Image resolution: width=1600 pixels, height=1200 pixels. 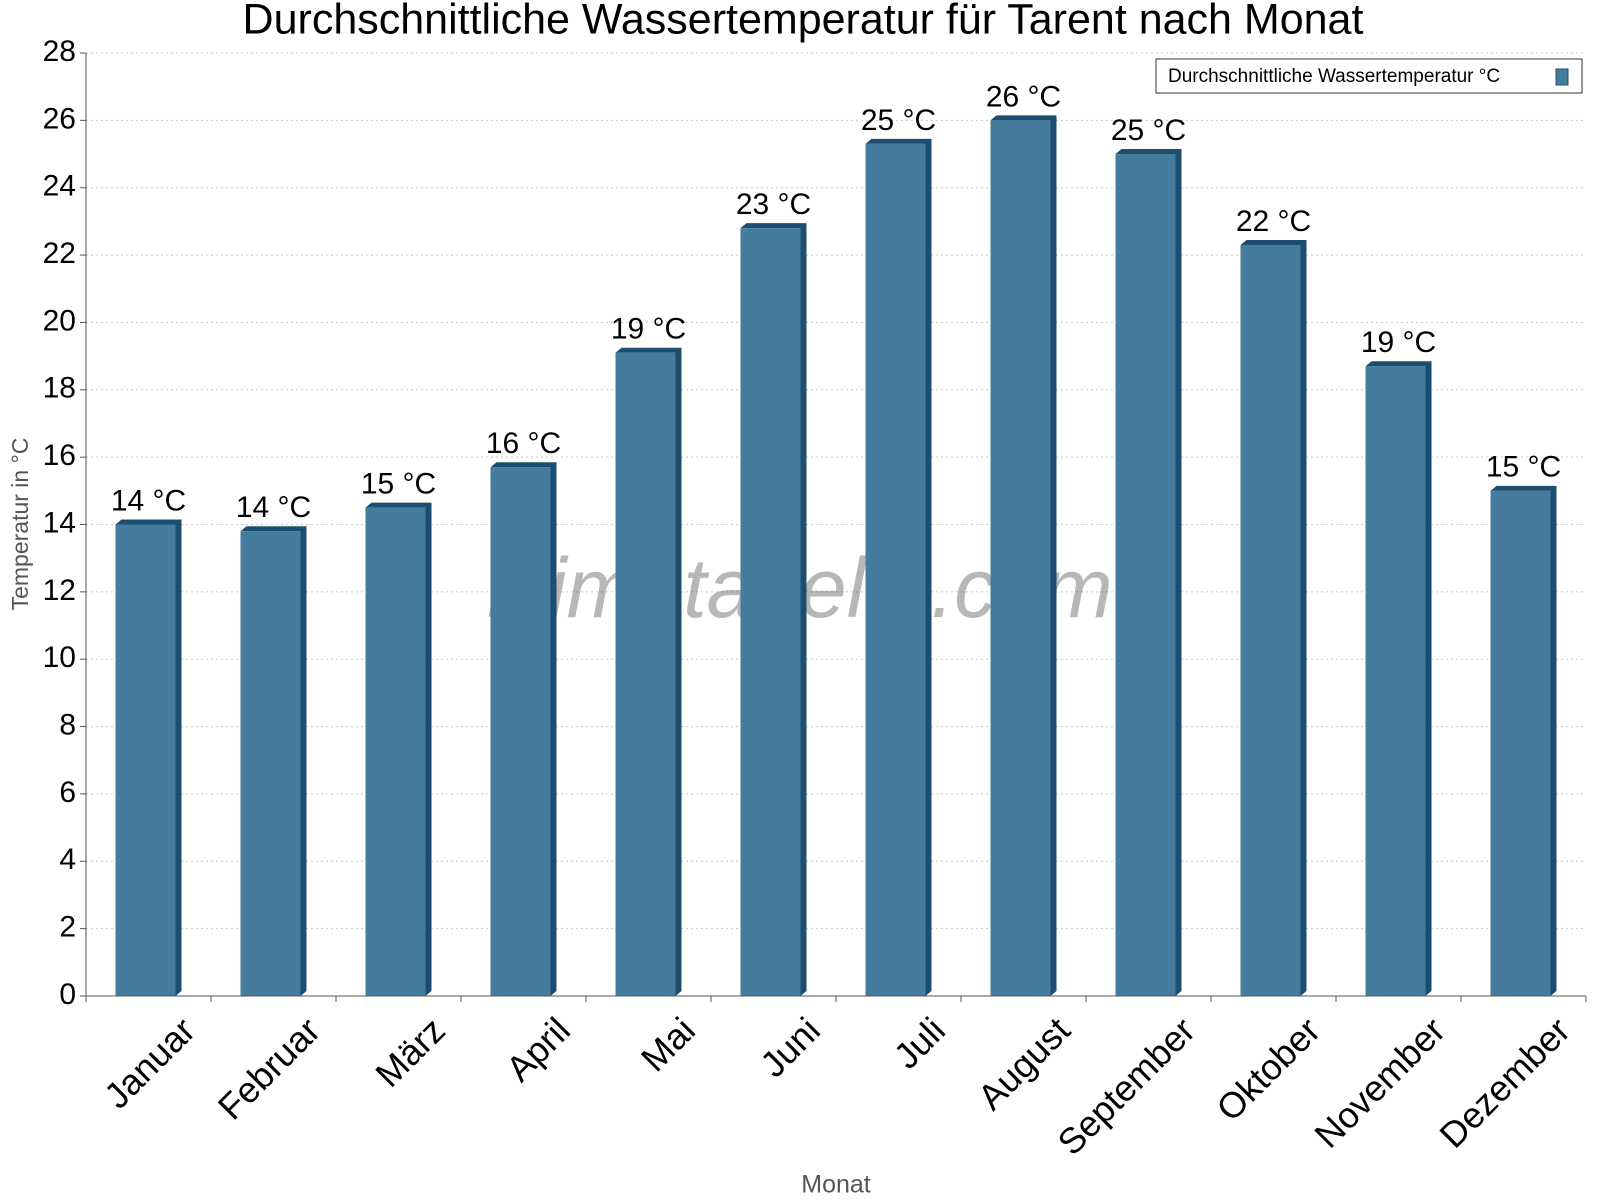 What do you see at coordinates (919, 1042) in the screenshot?
I see `x-tick-label: Juli` at bounding box center [919, 1042].